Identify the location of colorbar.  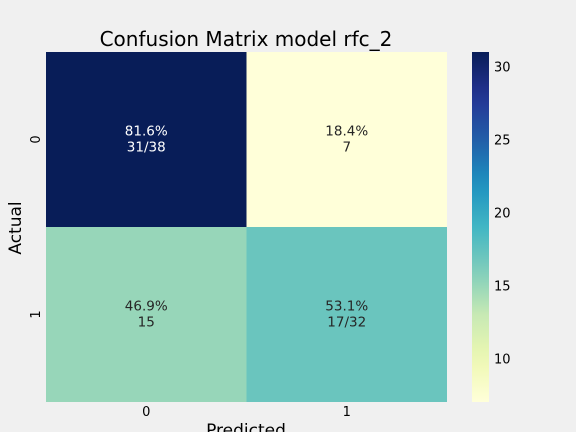
(480, 227).